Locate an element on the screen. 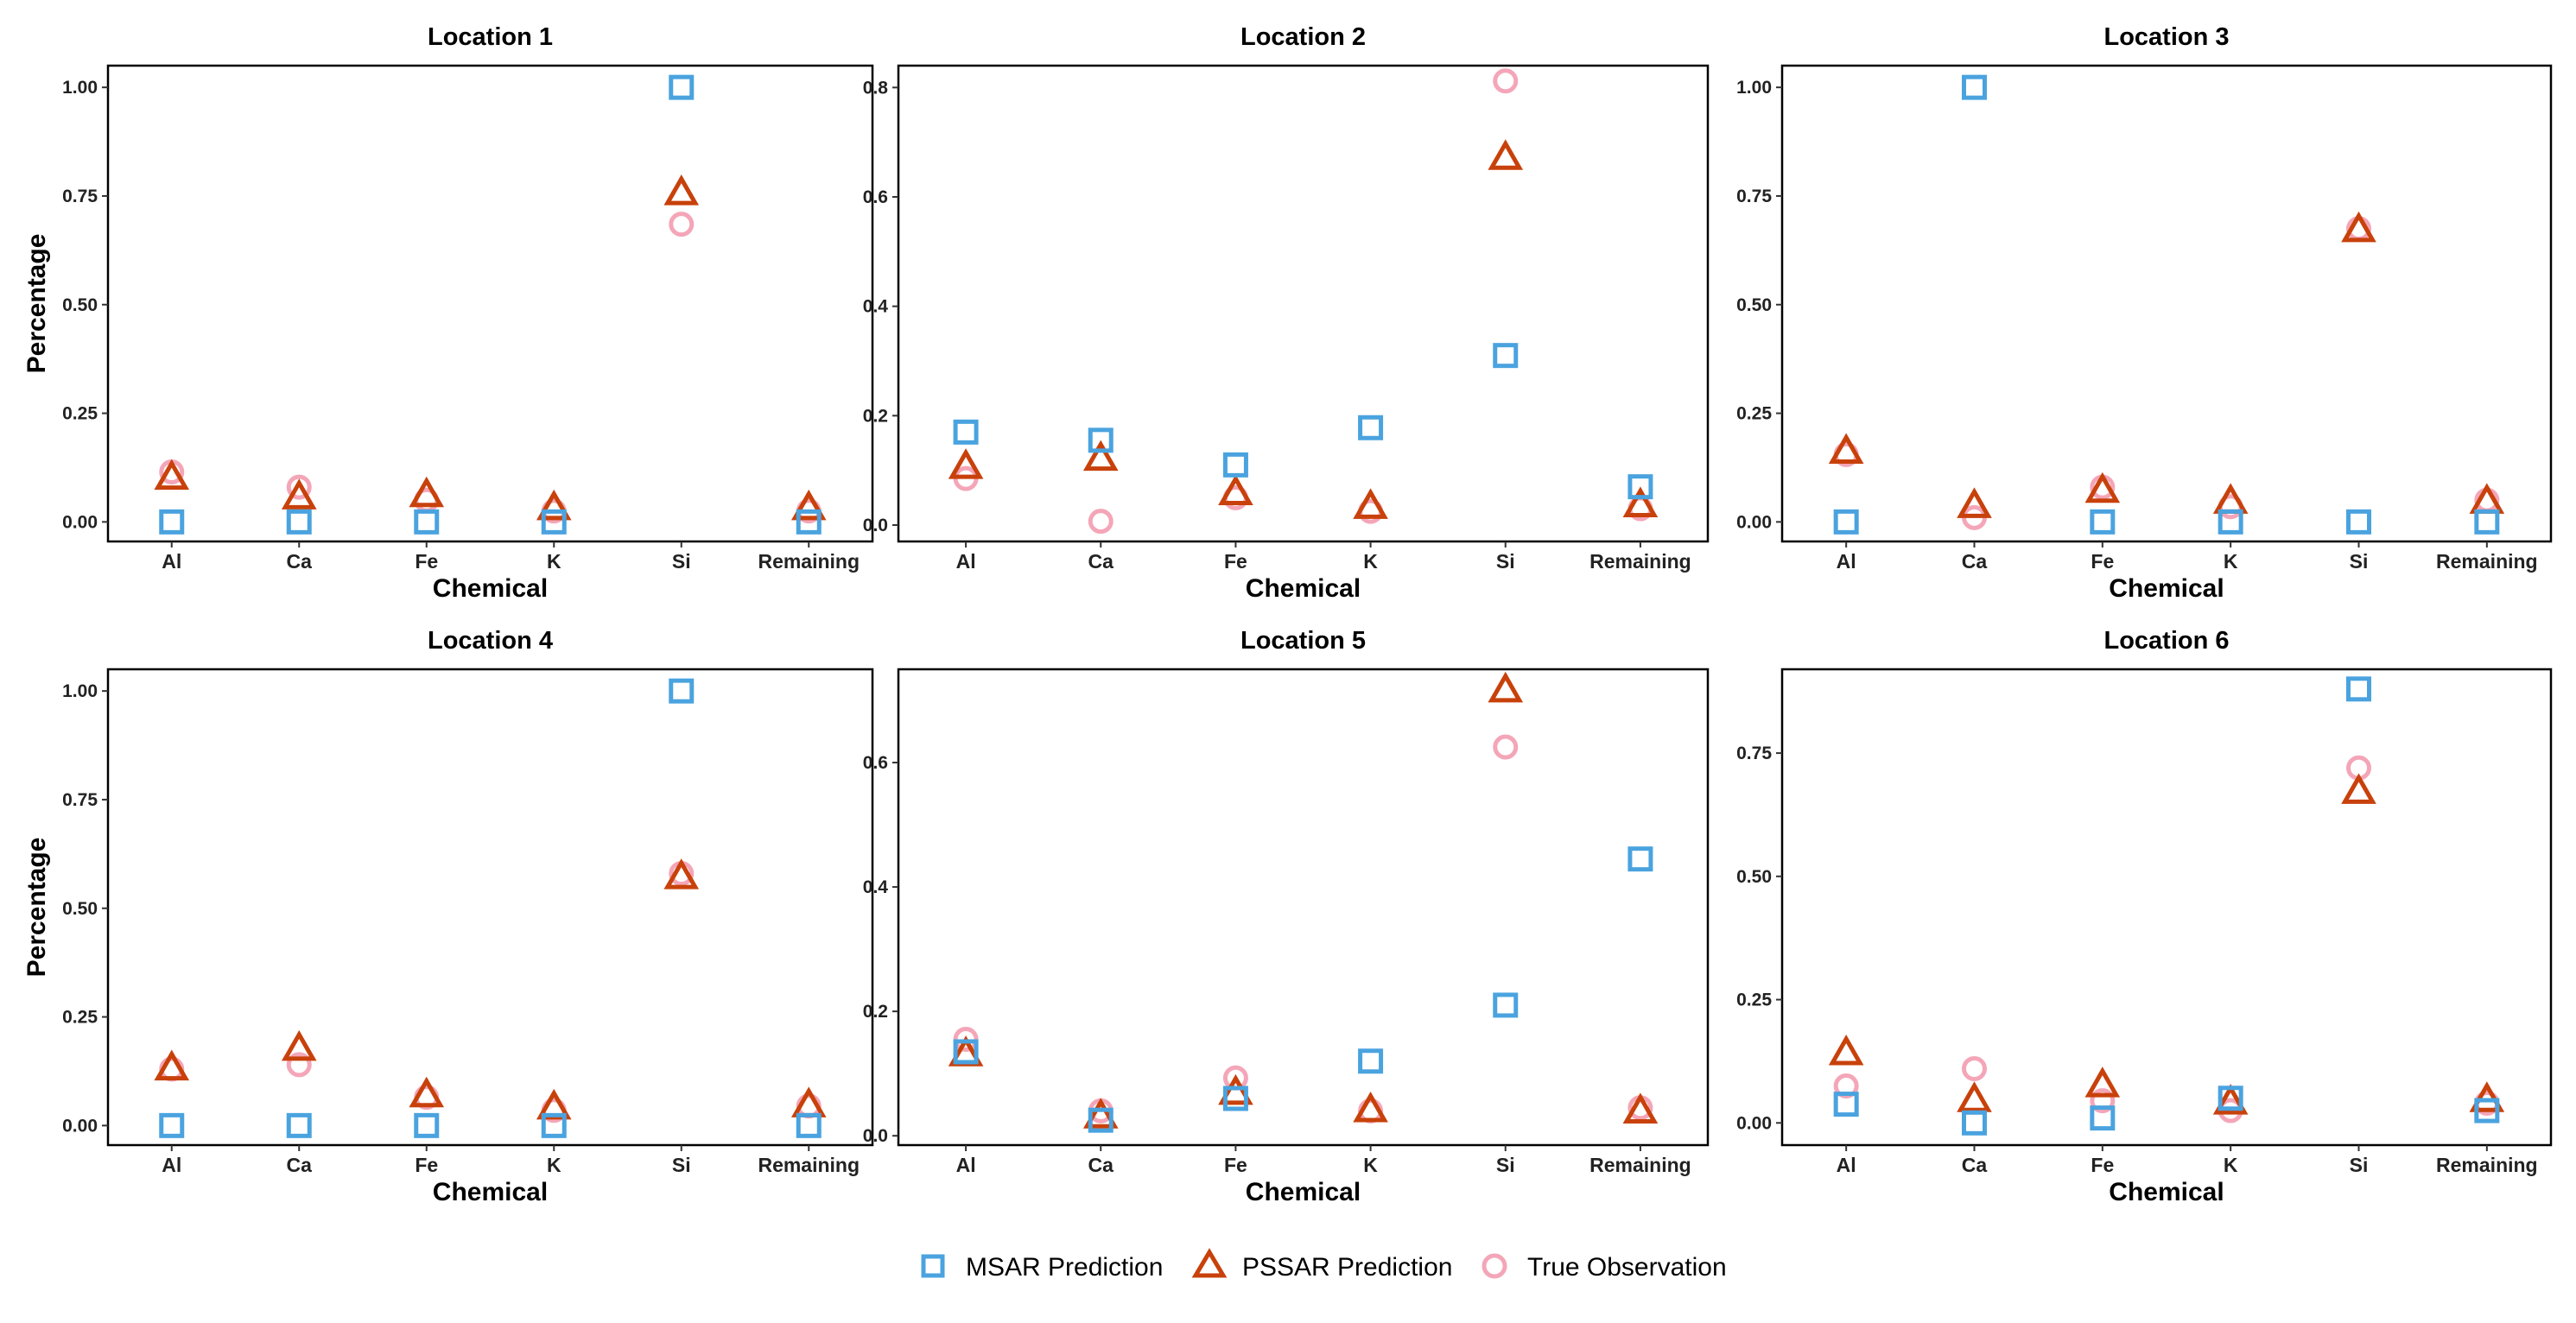 Image resolution: width=2576 pixels, height=1323 pixels. legend-item: True Observation is located at coordinates (1604, 1267).